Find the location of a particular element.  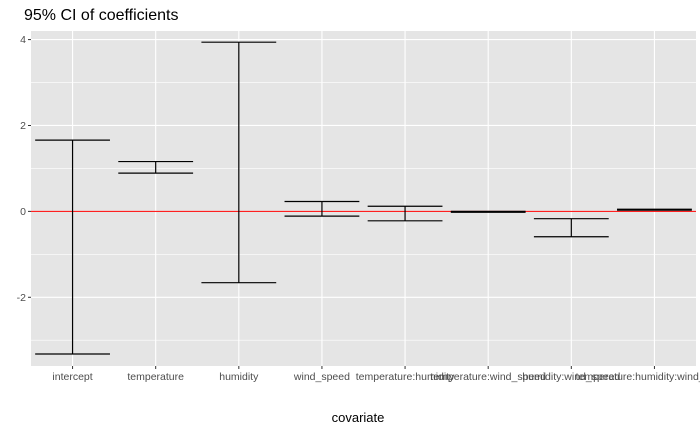

x-axis-label: covariate is located at coordinates (358, 417).